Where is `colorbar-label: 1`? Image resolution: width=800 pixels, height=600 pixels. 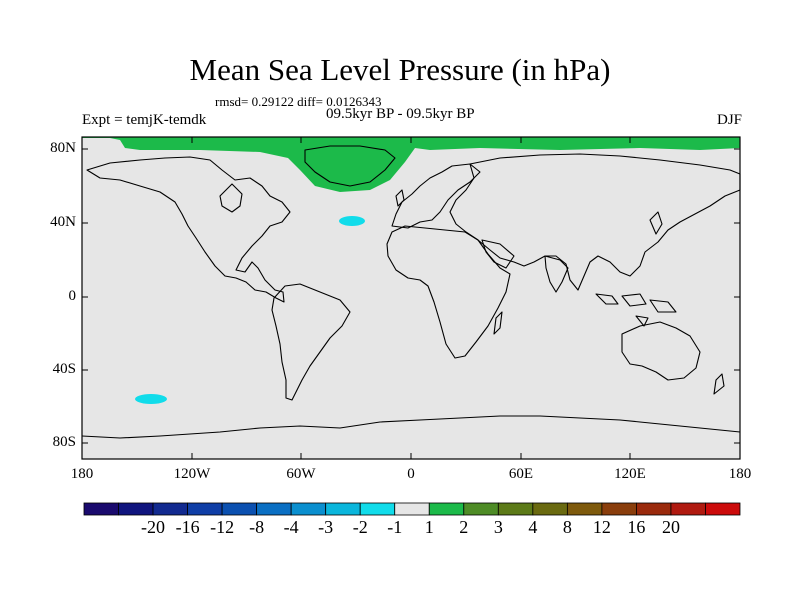
colorbar-label: 1 is located at coordinates (429, 527).